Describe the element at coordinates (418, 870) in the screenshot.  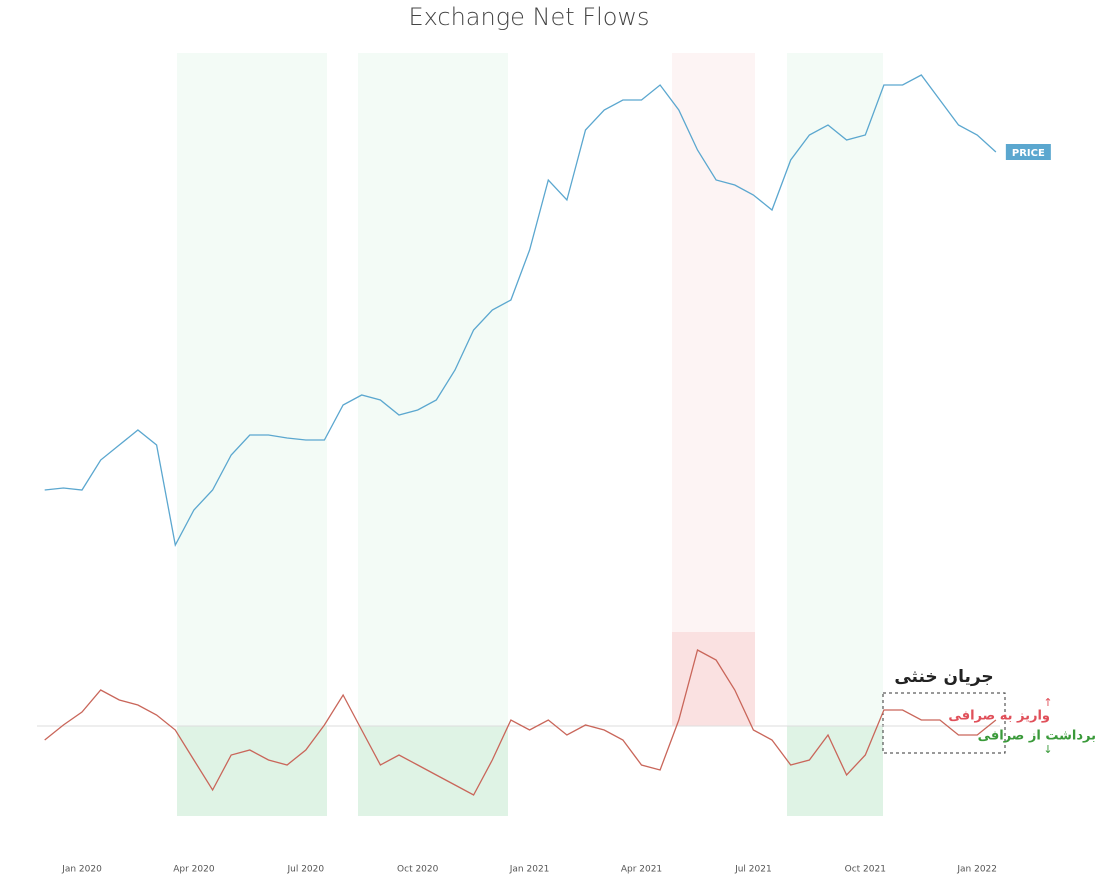
I see `x-tick-label: Oct 2020` at that location.